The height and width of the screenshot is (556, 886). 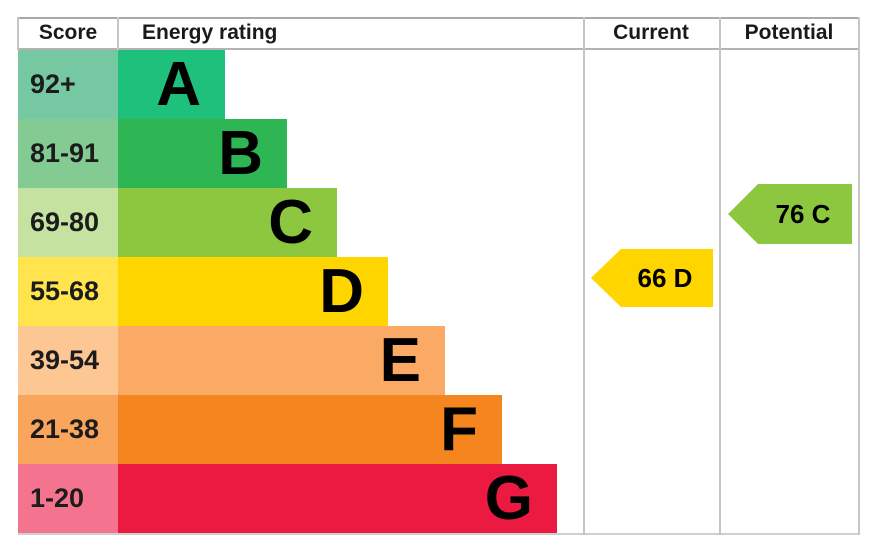 What do you see at coordinates (68, 498) in the screenshot?
I see `score-range-g: 1-20` at bounding box center [68, 498].